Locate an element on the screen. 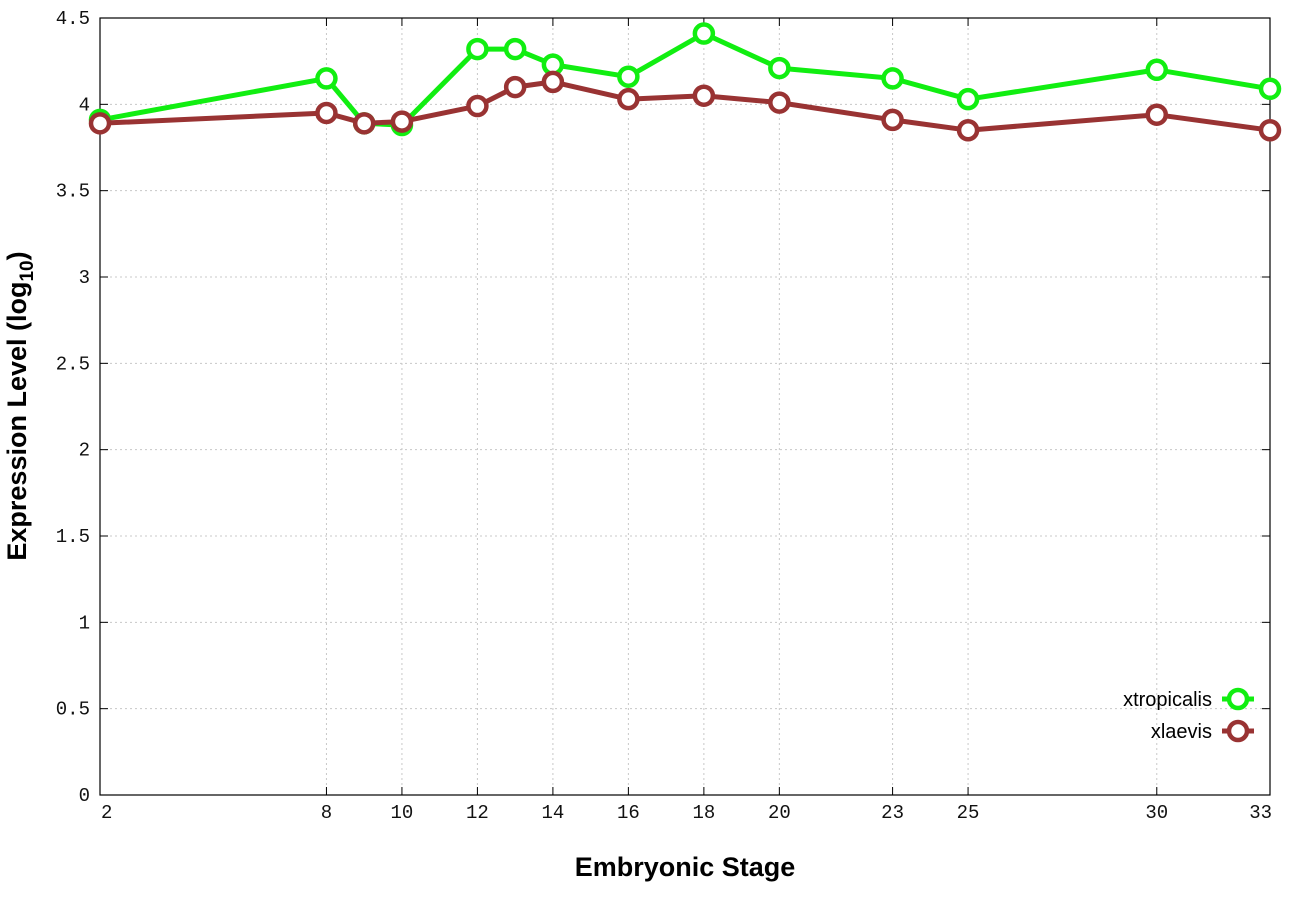  x-axis-title: Embryonic Stage is located at coordinates (685, 867).